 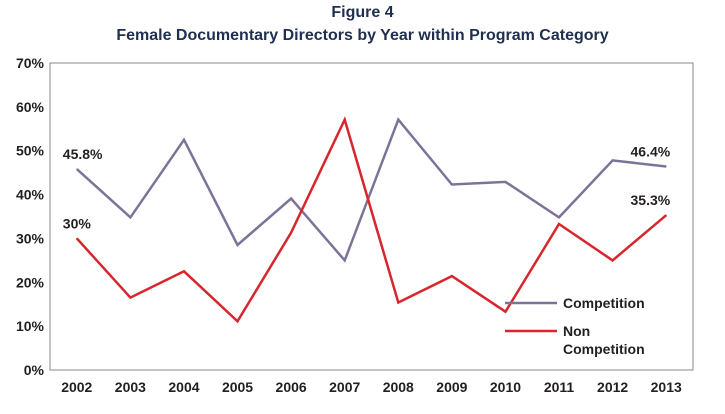 I want to click on data-label: 46.4%, so click(x=651, y=152).